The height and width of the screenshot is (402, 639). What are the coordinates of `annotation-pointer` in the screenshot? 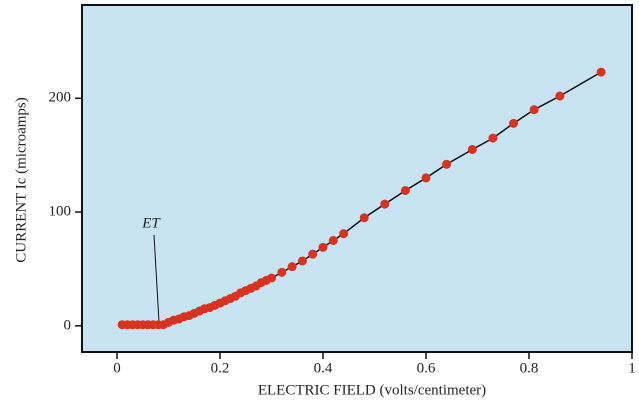 It's located at (156, 278).